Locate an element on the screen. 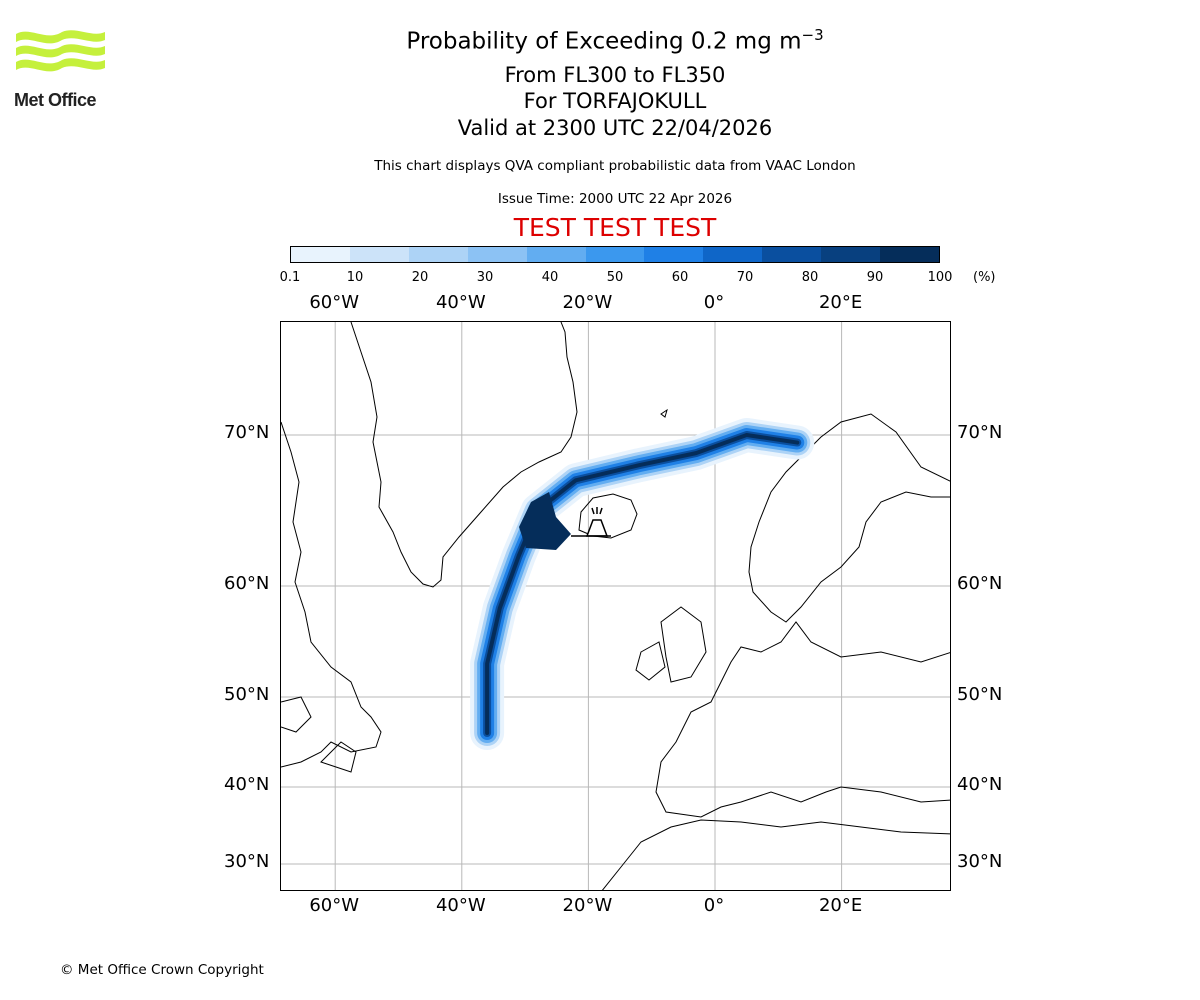  ireland-coast is located at coordinates (650, 661).